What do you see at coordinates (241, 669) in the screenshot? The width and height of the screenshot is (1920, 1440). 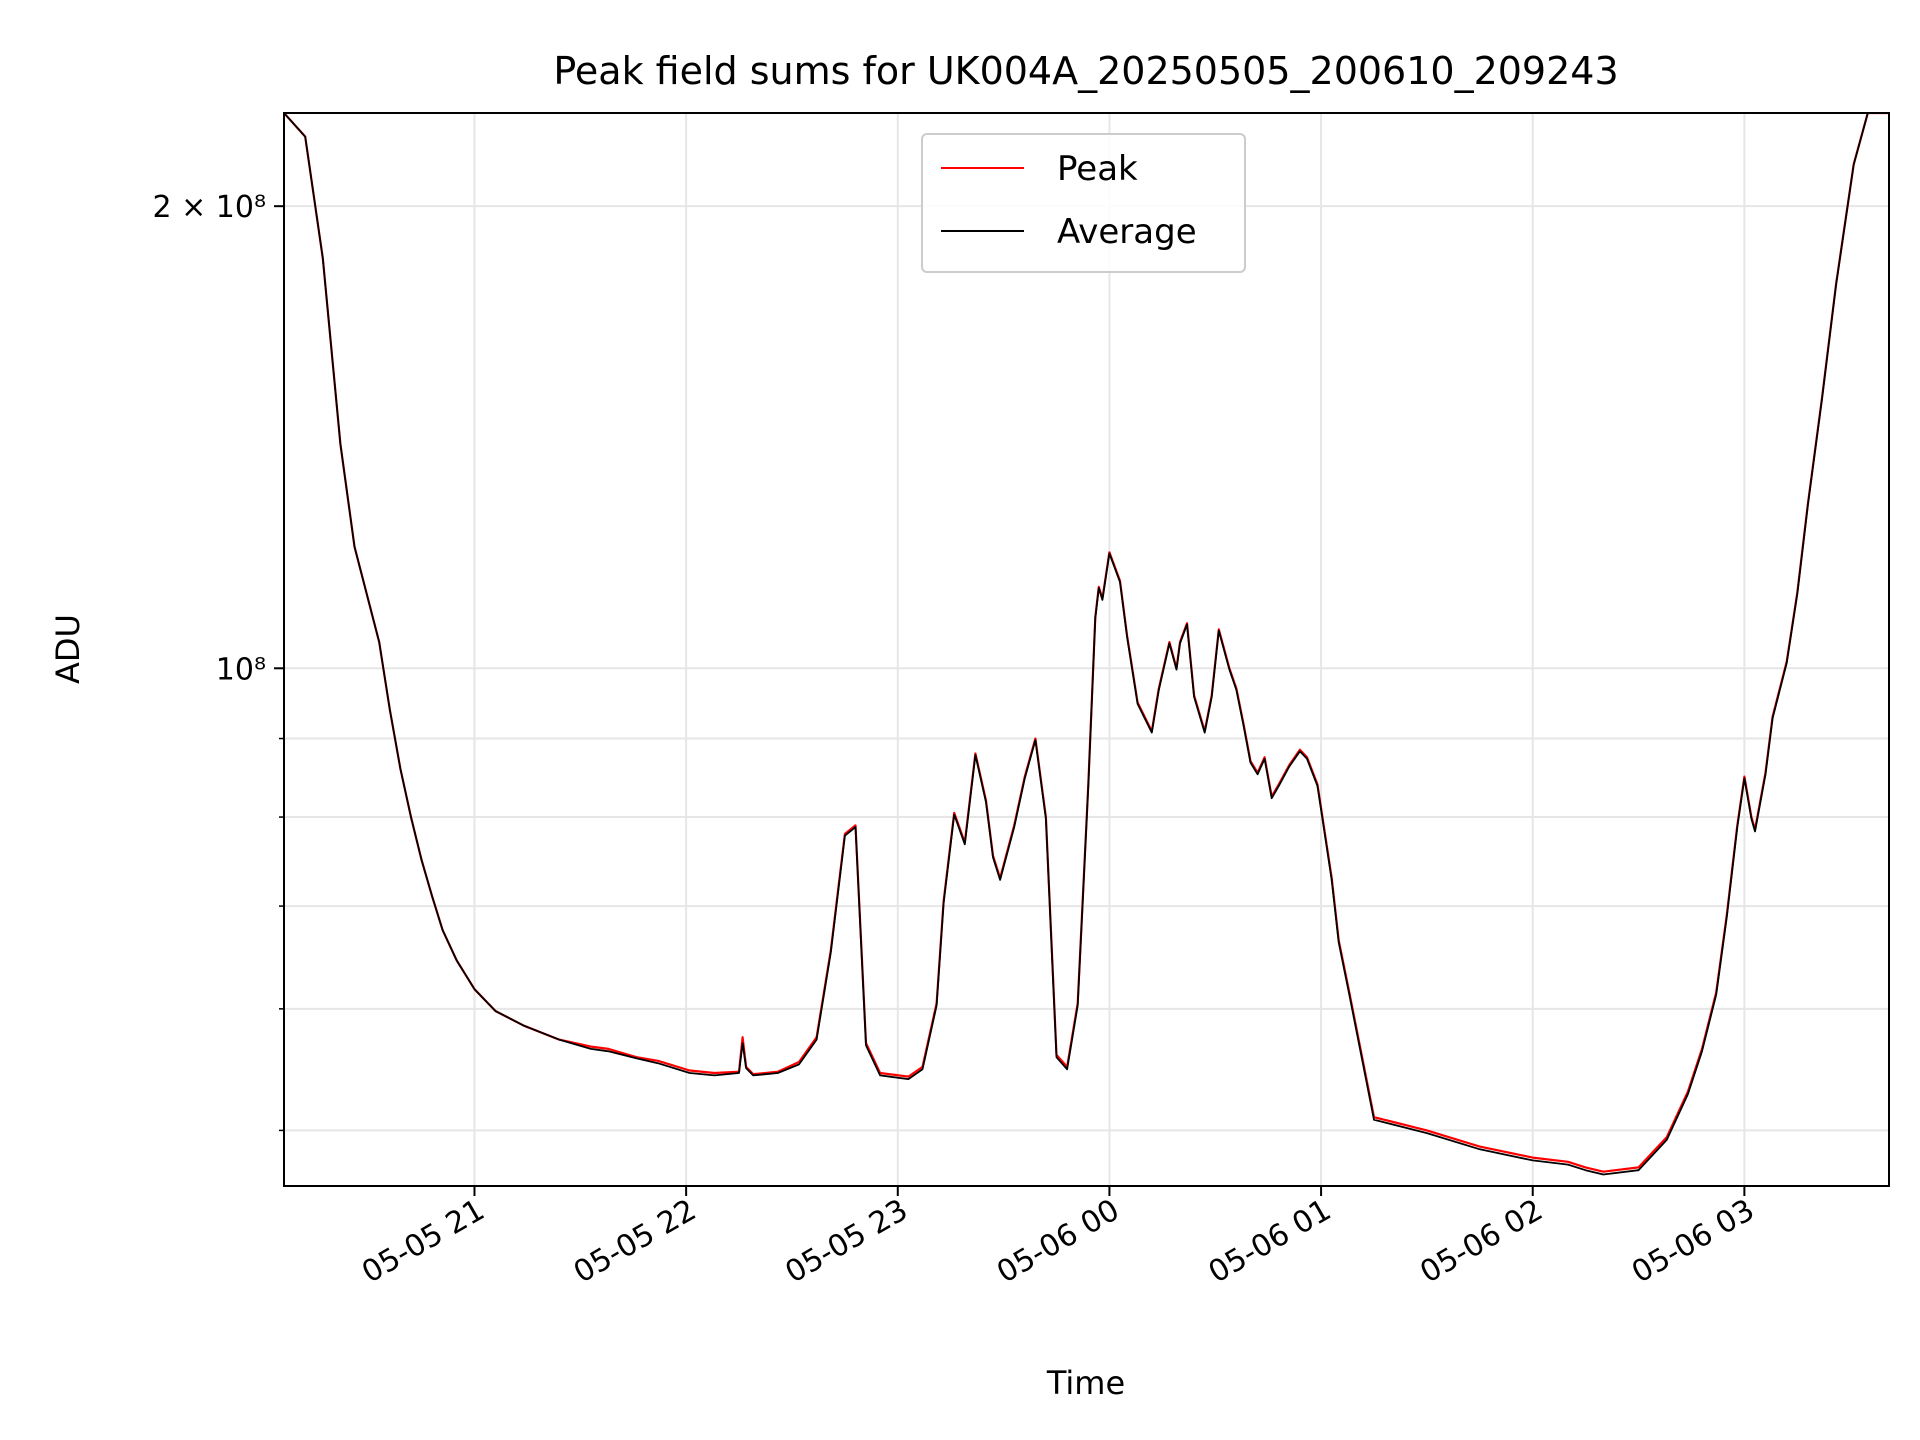 I see `y-tick-label: 10⁸` at bounding box center [241, 669].